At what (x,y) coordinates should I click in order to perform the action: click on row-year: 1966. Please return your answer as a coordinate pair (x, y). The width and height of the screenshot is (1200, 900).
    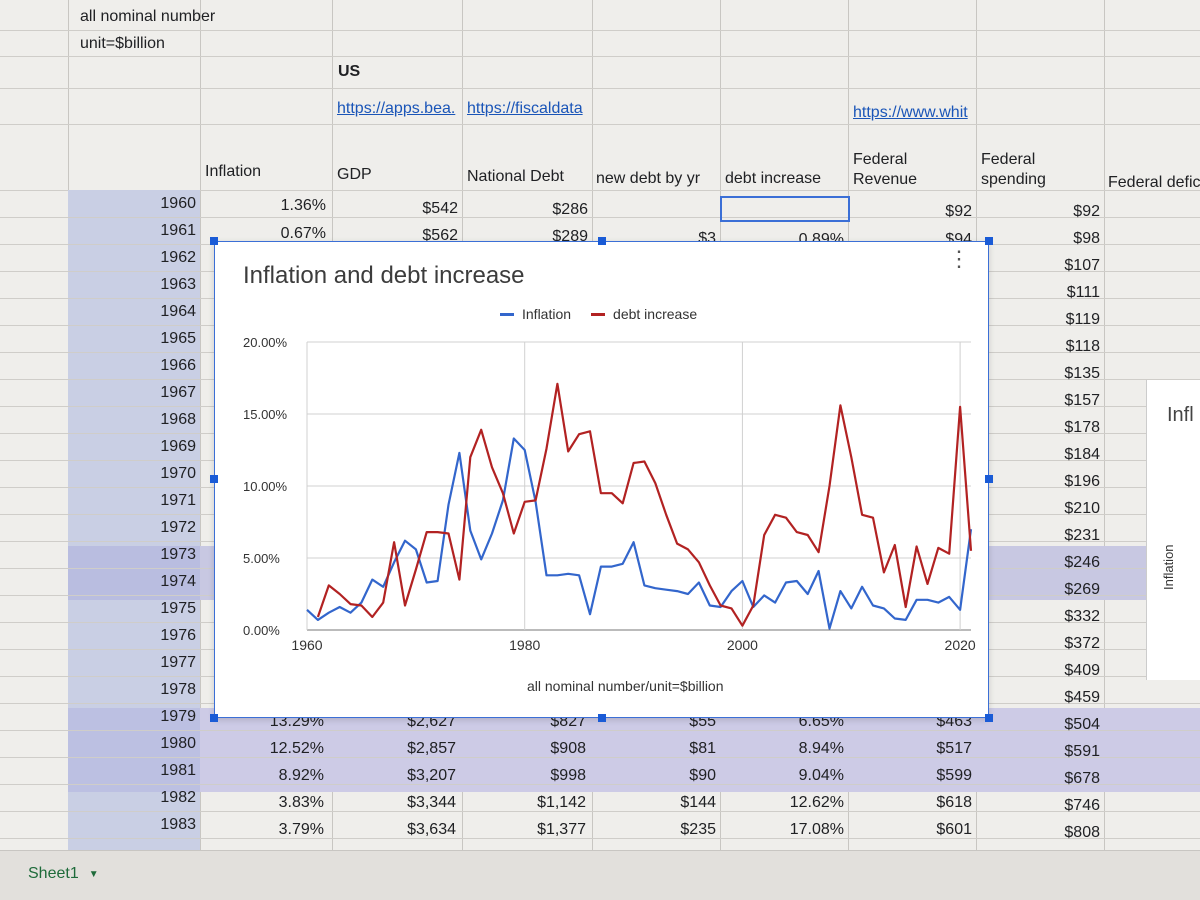
    Looking at the image, I should click on (178, 365).